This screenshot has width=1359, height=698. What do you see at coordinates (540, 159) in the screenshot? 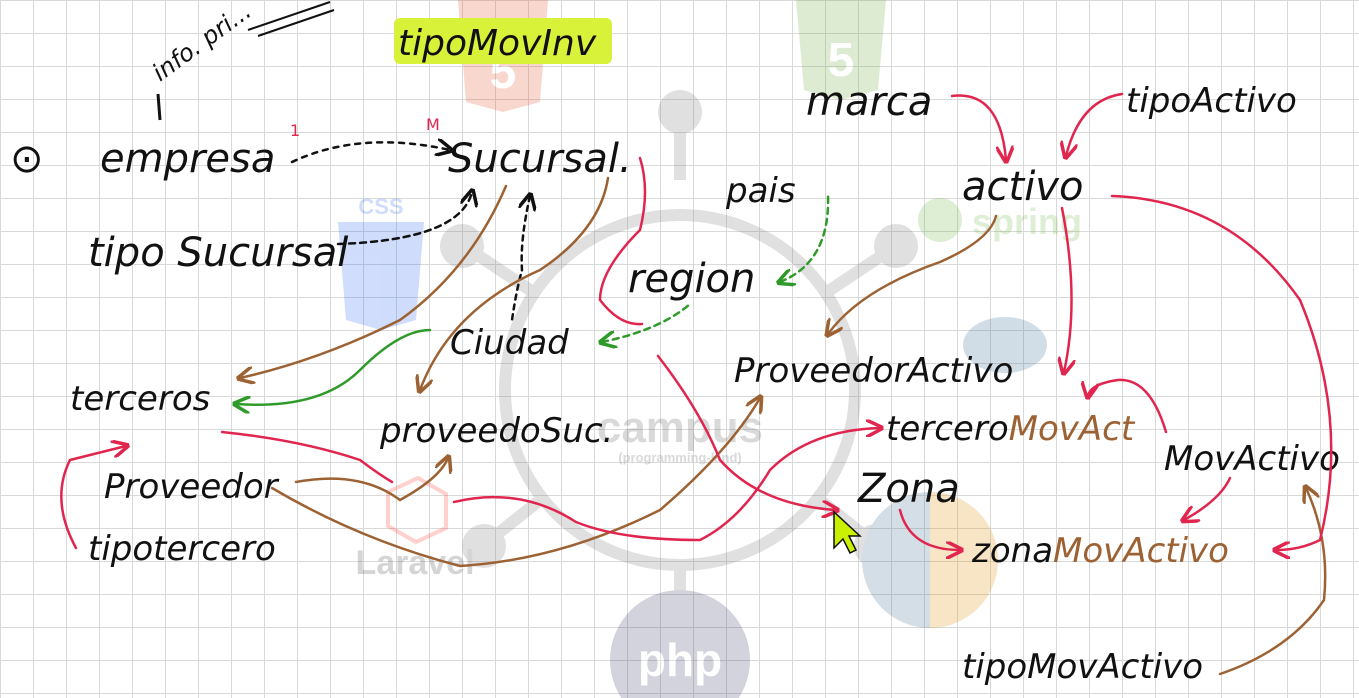
I see `entity-sucursal: Sucursal.` at bounding box center [540, 159].